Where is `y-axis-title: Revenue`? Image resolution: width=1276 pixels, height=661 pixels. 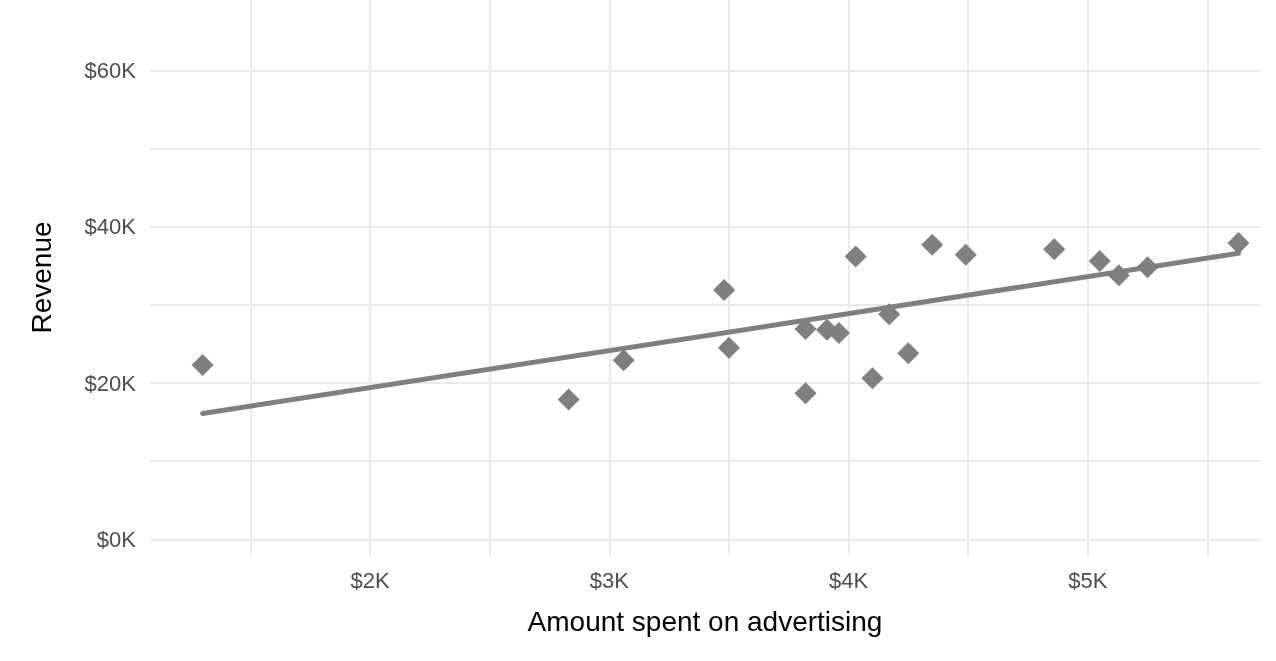 y-axis-title: Revenue is located at coordinates (41, 277).